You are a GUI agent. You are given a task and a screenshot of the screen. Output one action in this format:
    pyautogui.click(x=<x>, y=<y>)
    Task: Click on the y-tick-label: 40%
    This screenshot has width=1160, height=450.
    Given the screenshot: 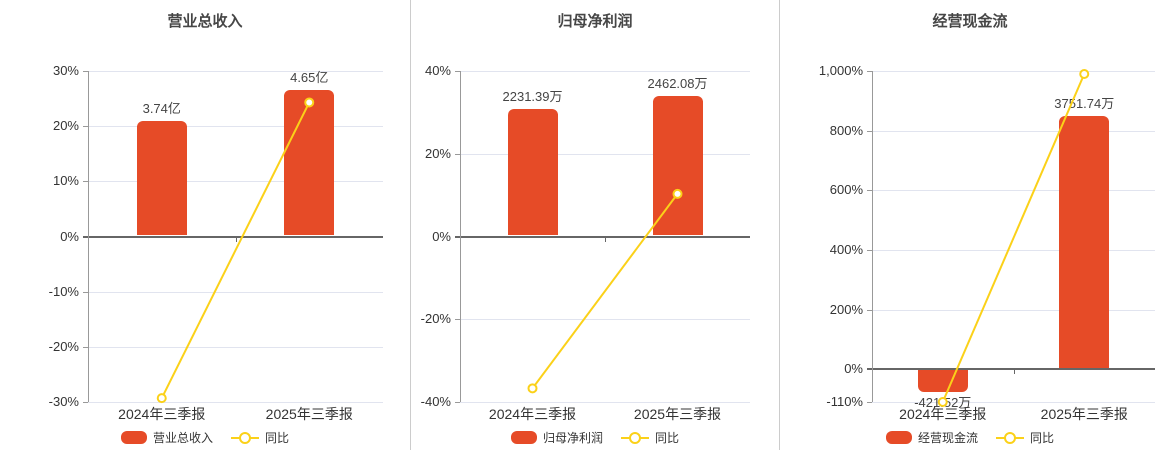 What is the action you would take?
    pyautogui.click(x=437, y=70)
    